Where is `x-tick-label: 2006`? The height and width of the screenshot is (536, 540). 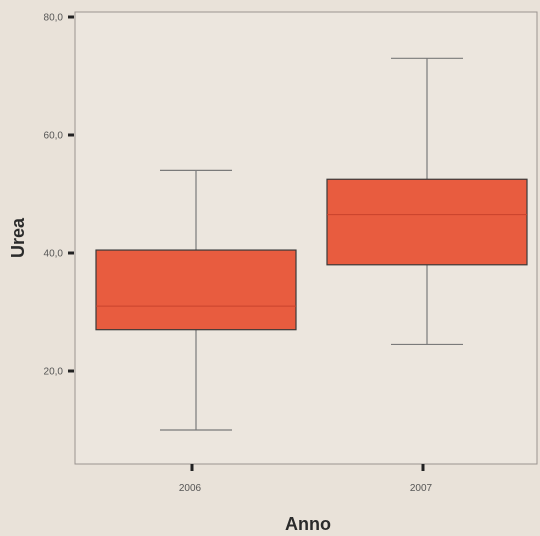
x-tick-label: 2006 is located at coordinates (190, 488).